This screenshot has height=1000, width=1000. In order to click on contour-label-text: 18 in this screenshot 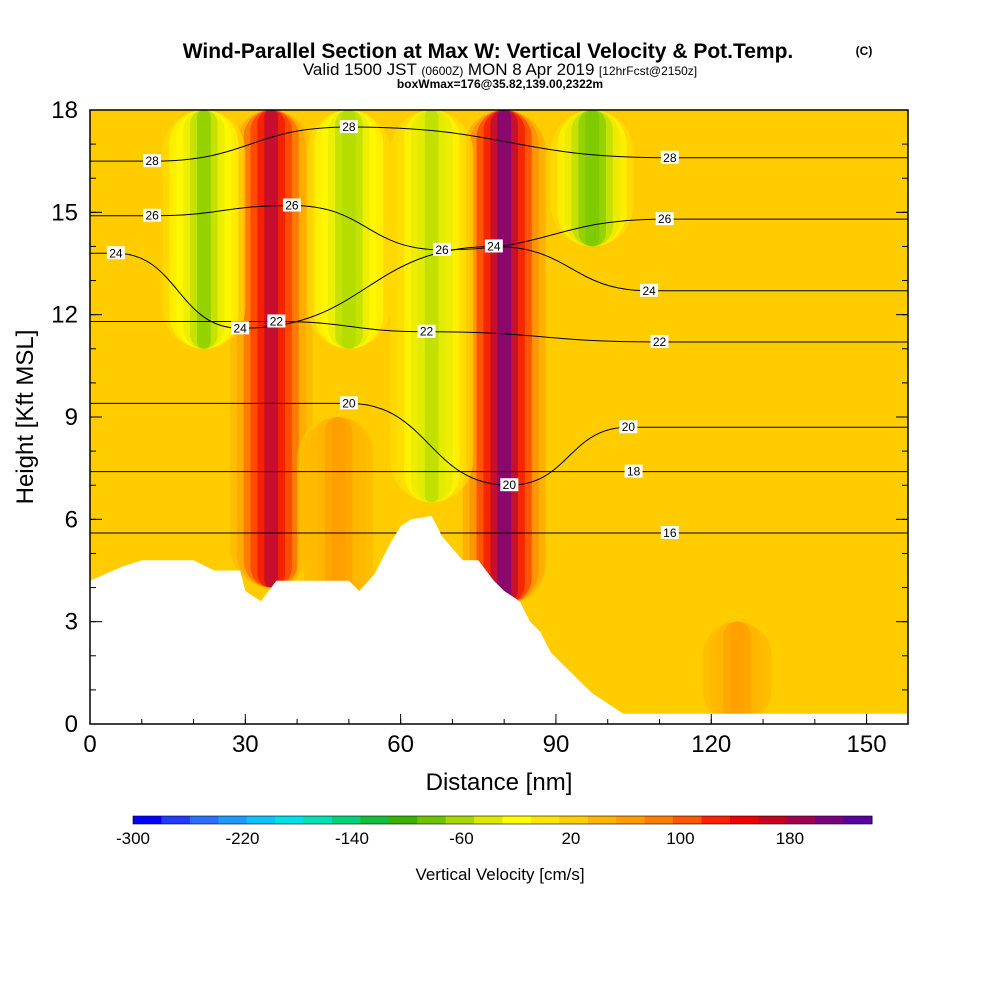, I will do `click(634, 472)`.